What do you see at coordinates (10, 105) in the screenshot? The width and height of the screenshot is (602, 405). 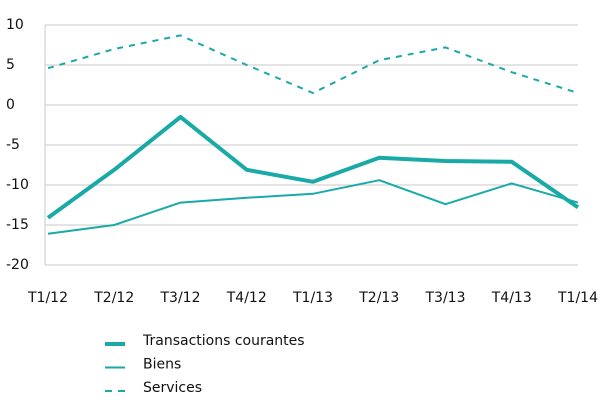 I see `y-tick-label: 0` at bounding box center [10, 105].